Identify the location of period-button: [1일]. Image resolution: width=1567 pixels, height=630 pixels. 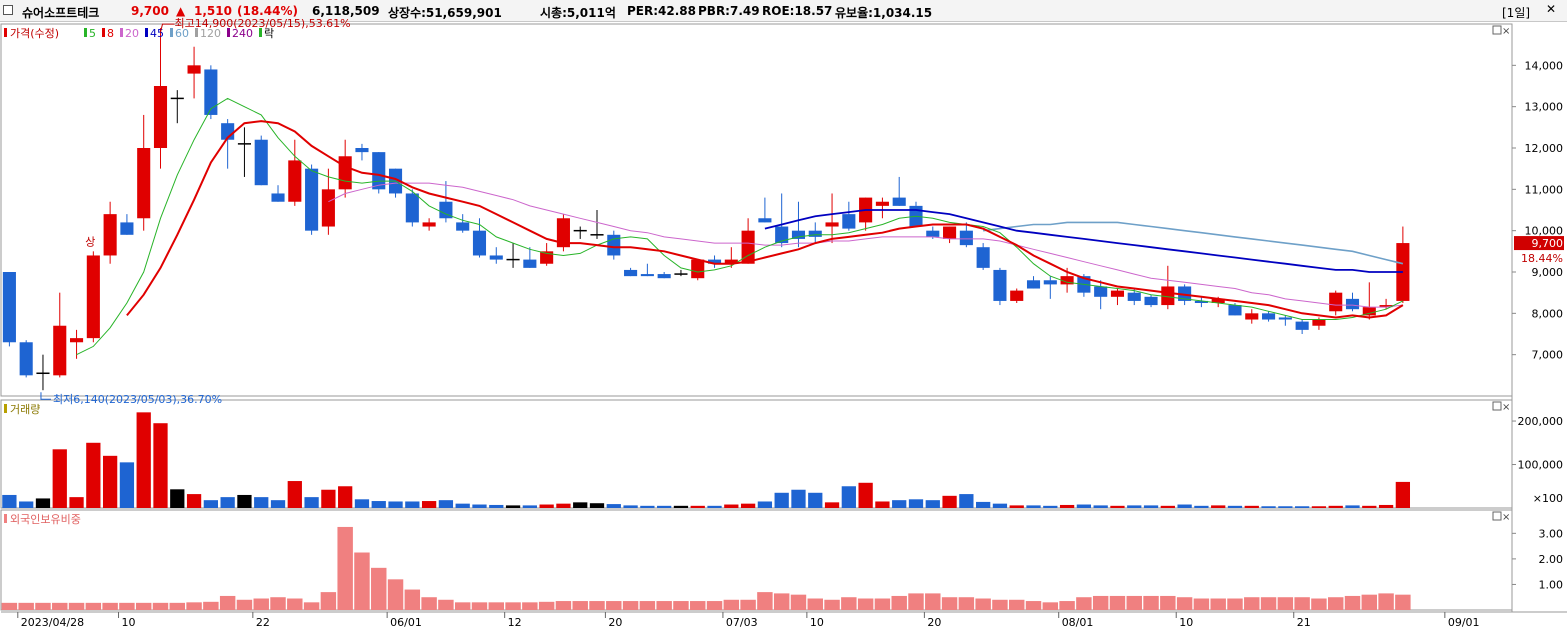
(1516, 13).